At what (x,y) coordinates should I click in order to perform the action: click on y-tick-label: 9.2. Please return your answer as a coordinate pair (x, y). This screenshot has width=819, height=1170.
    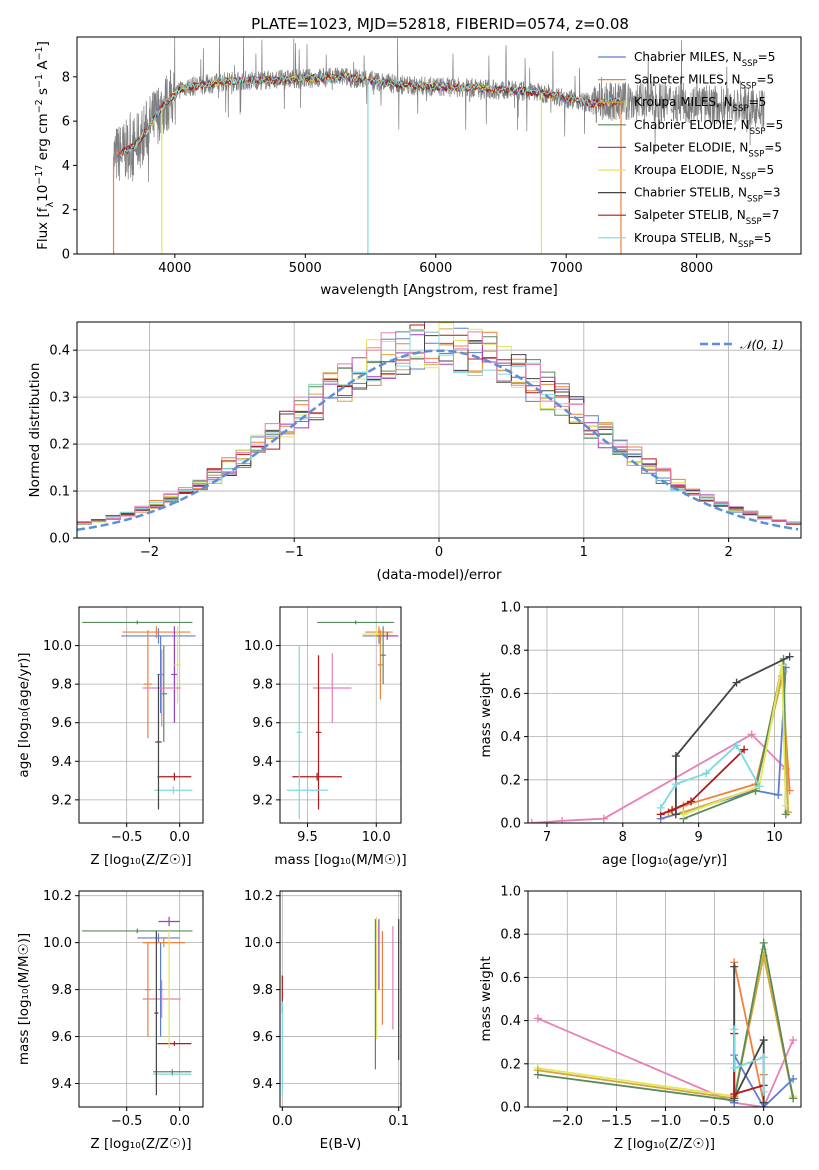
    Looking at the image, I should click on (262, 800).